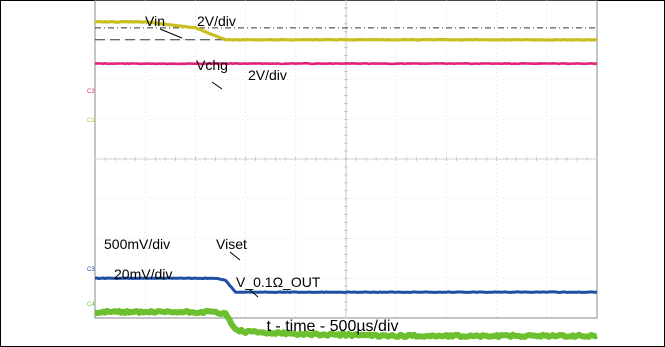 This screenshot has width=665, height=347. Describe the element at coordinates (137, 244) in the screenshot. I see `label-viset-scale: 500mV/div` at that location.